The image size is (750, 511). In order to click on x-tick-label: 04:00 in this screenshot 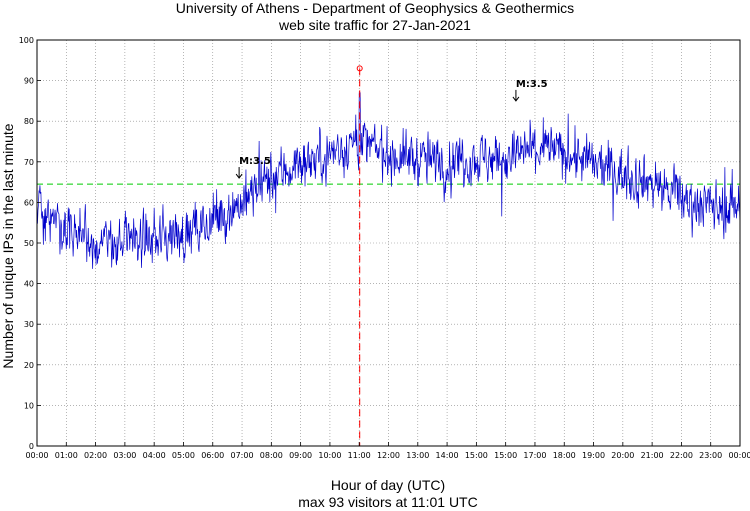, I will do `click(154, 455)`.